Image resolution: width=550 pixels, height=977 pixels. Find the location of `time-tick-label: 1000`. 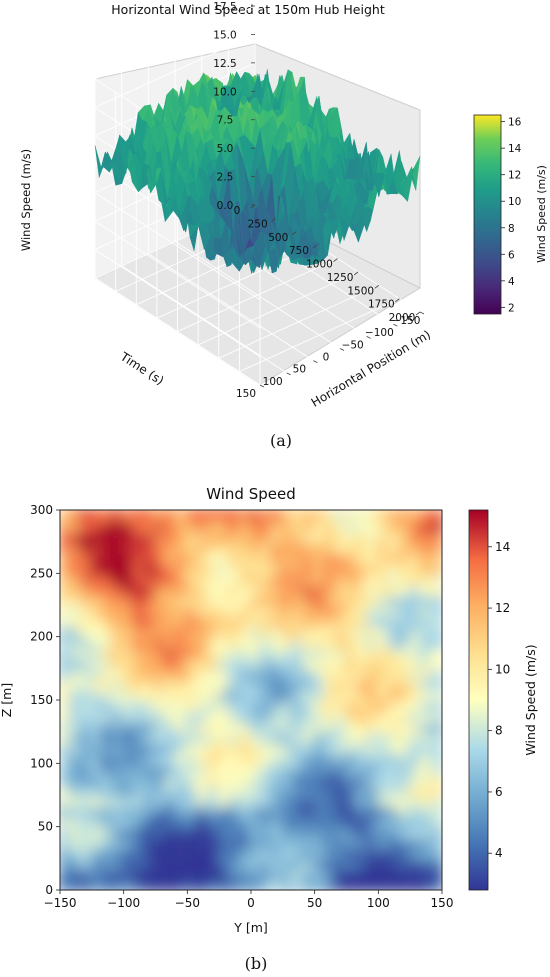

time-tick-label: 1000 is located at coordinates (319, 265).